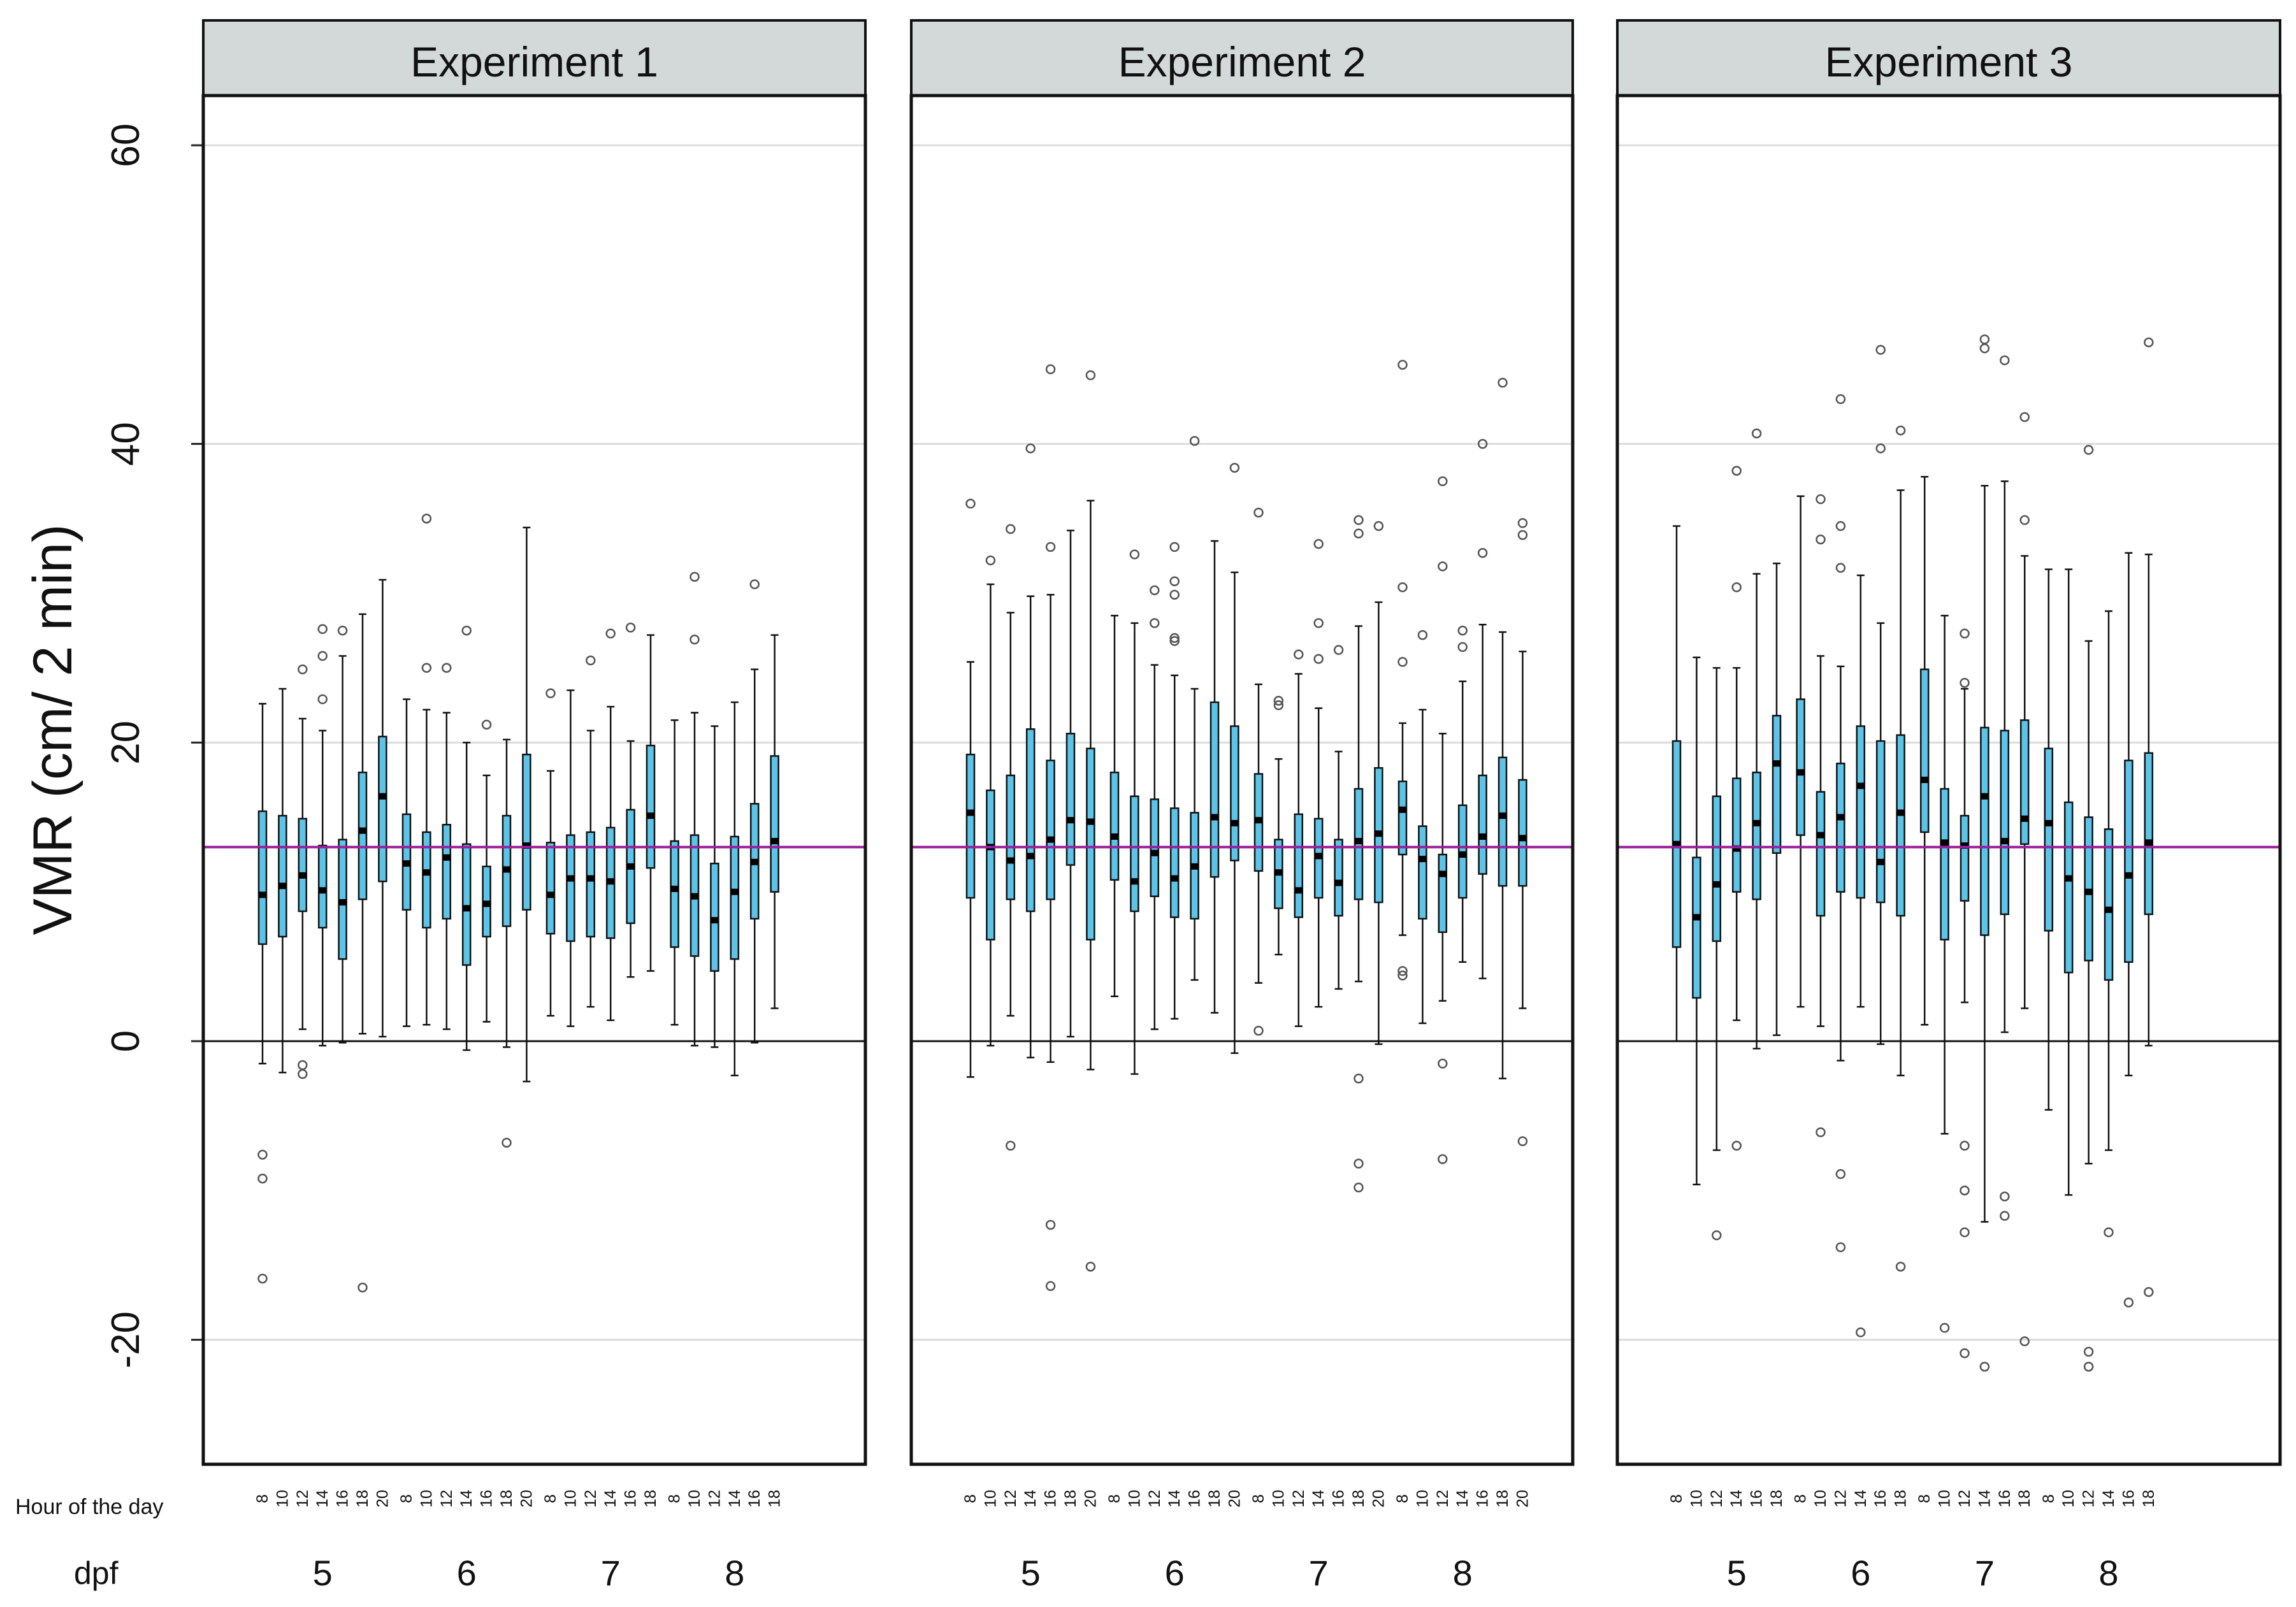 Image resolution: width=2296 pixels, height=1607 pixels. What do you see at coordinates (1949, 61) in the screenshot?
I see `panel-title: Experiment 3` at bounding box center [1949, 61].